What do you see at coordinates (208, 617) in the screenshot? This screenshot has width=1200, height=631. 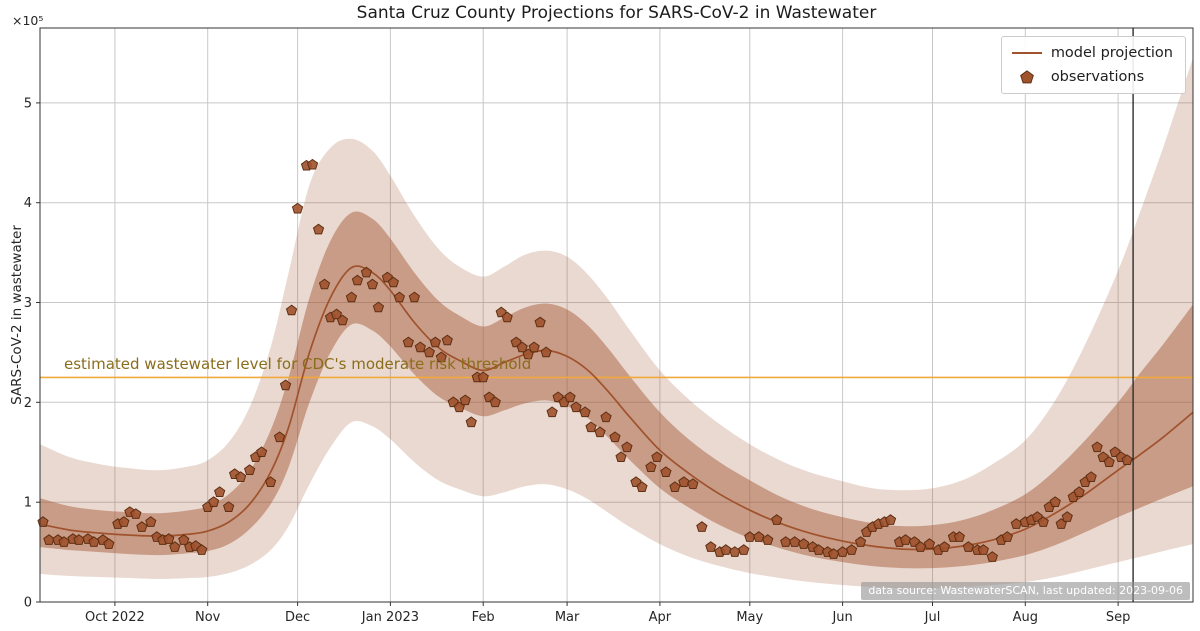 I see `x-tick-label: Nov` at bounding box center [208, 617].